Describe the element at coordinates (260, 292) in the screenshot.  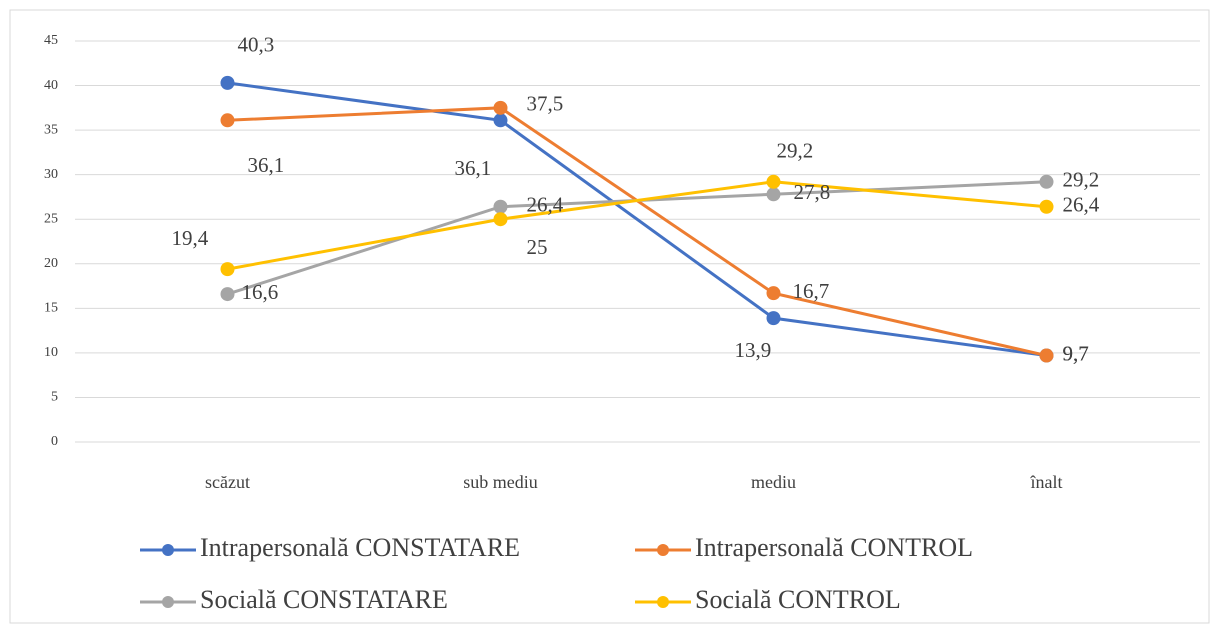
I see `data-label: 16,6` at that location.